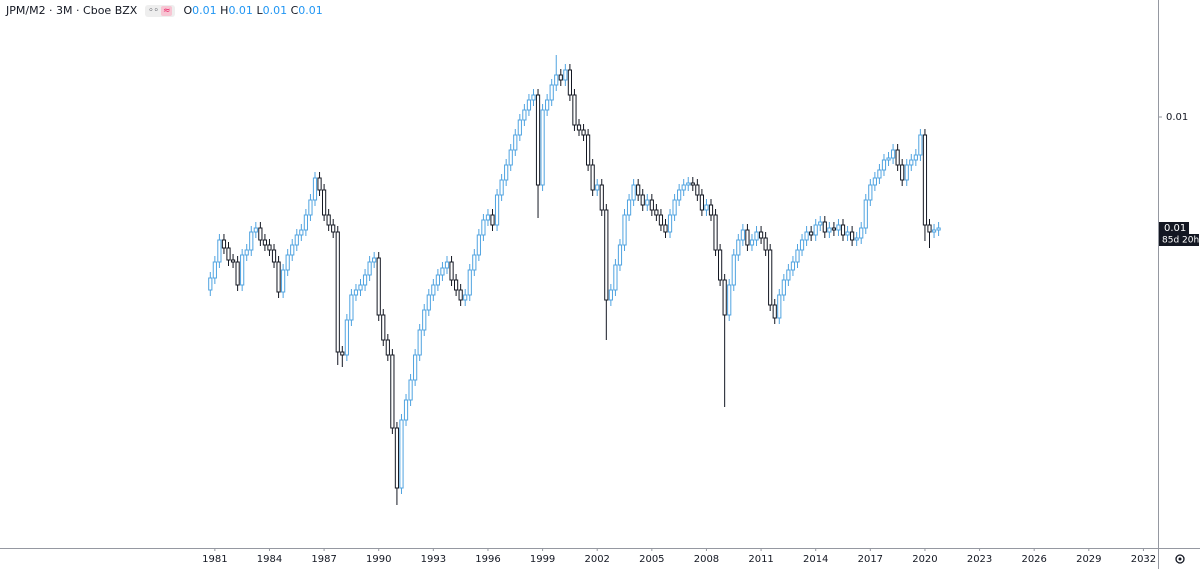  Describe the element at coordinates (224, 10) in the screenshot. I see `ohlc-key: H` at that location.